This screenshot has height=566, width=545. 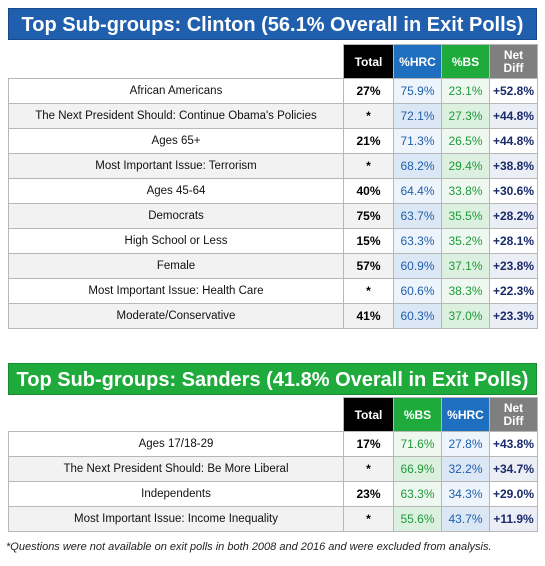 What do you see at coordinates (513, 166) in the screenshot?
I see `cell-net-diff: +38.8%` at bounding box center [513, 166].